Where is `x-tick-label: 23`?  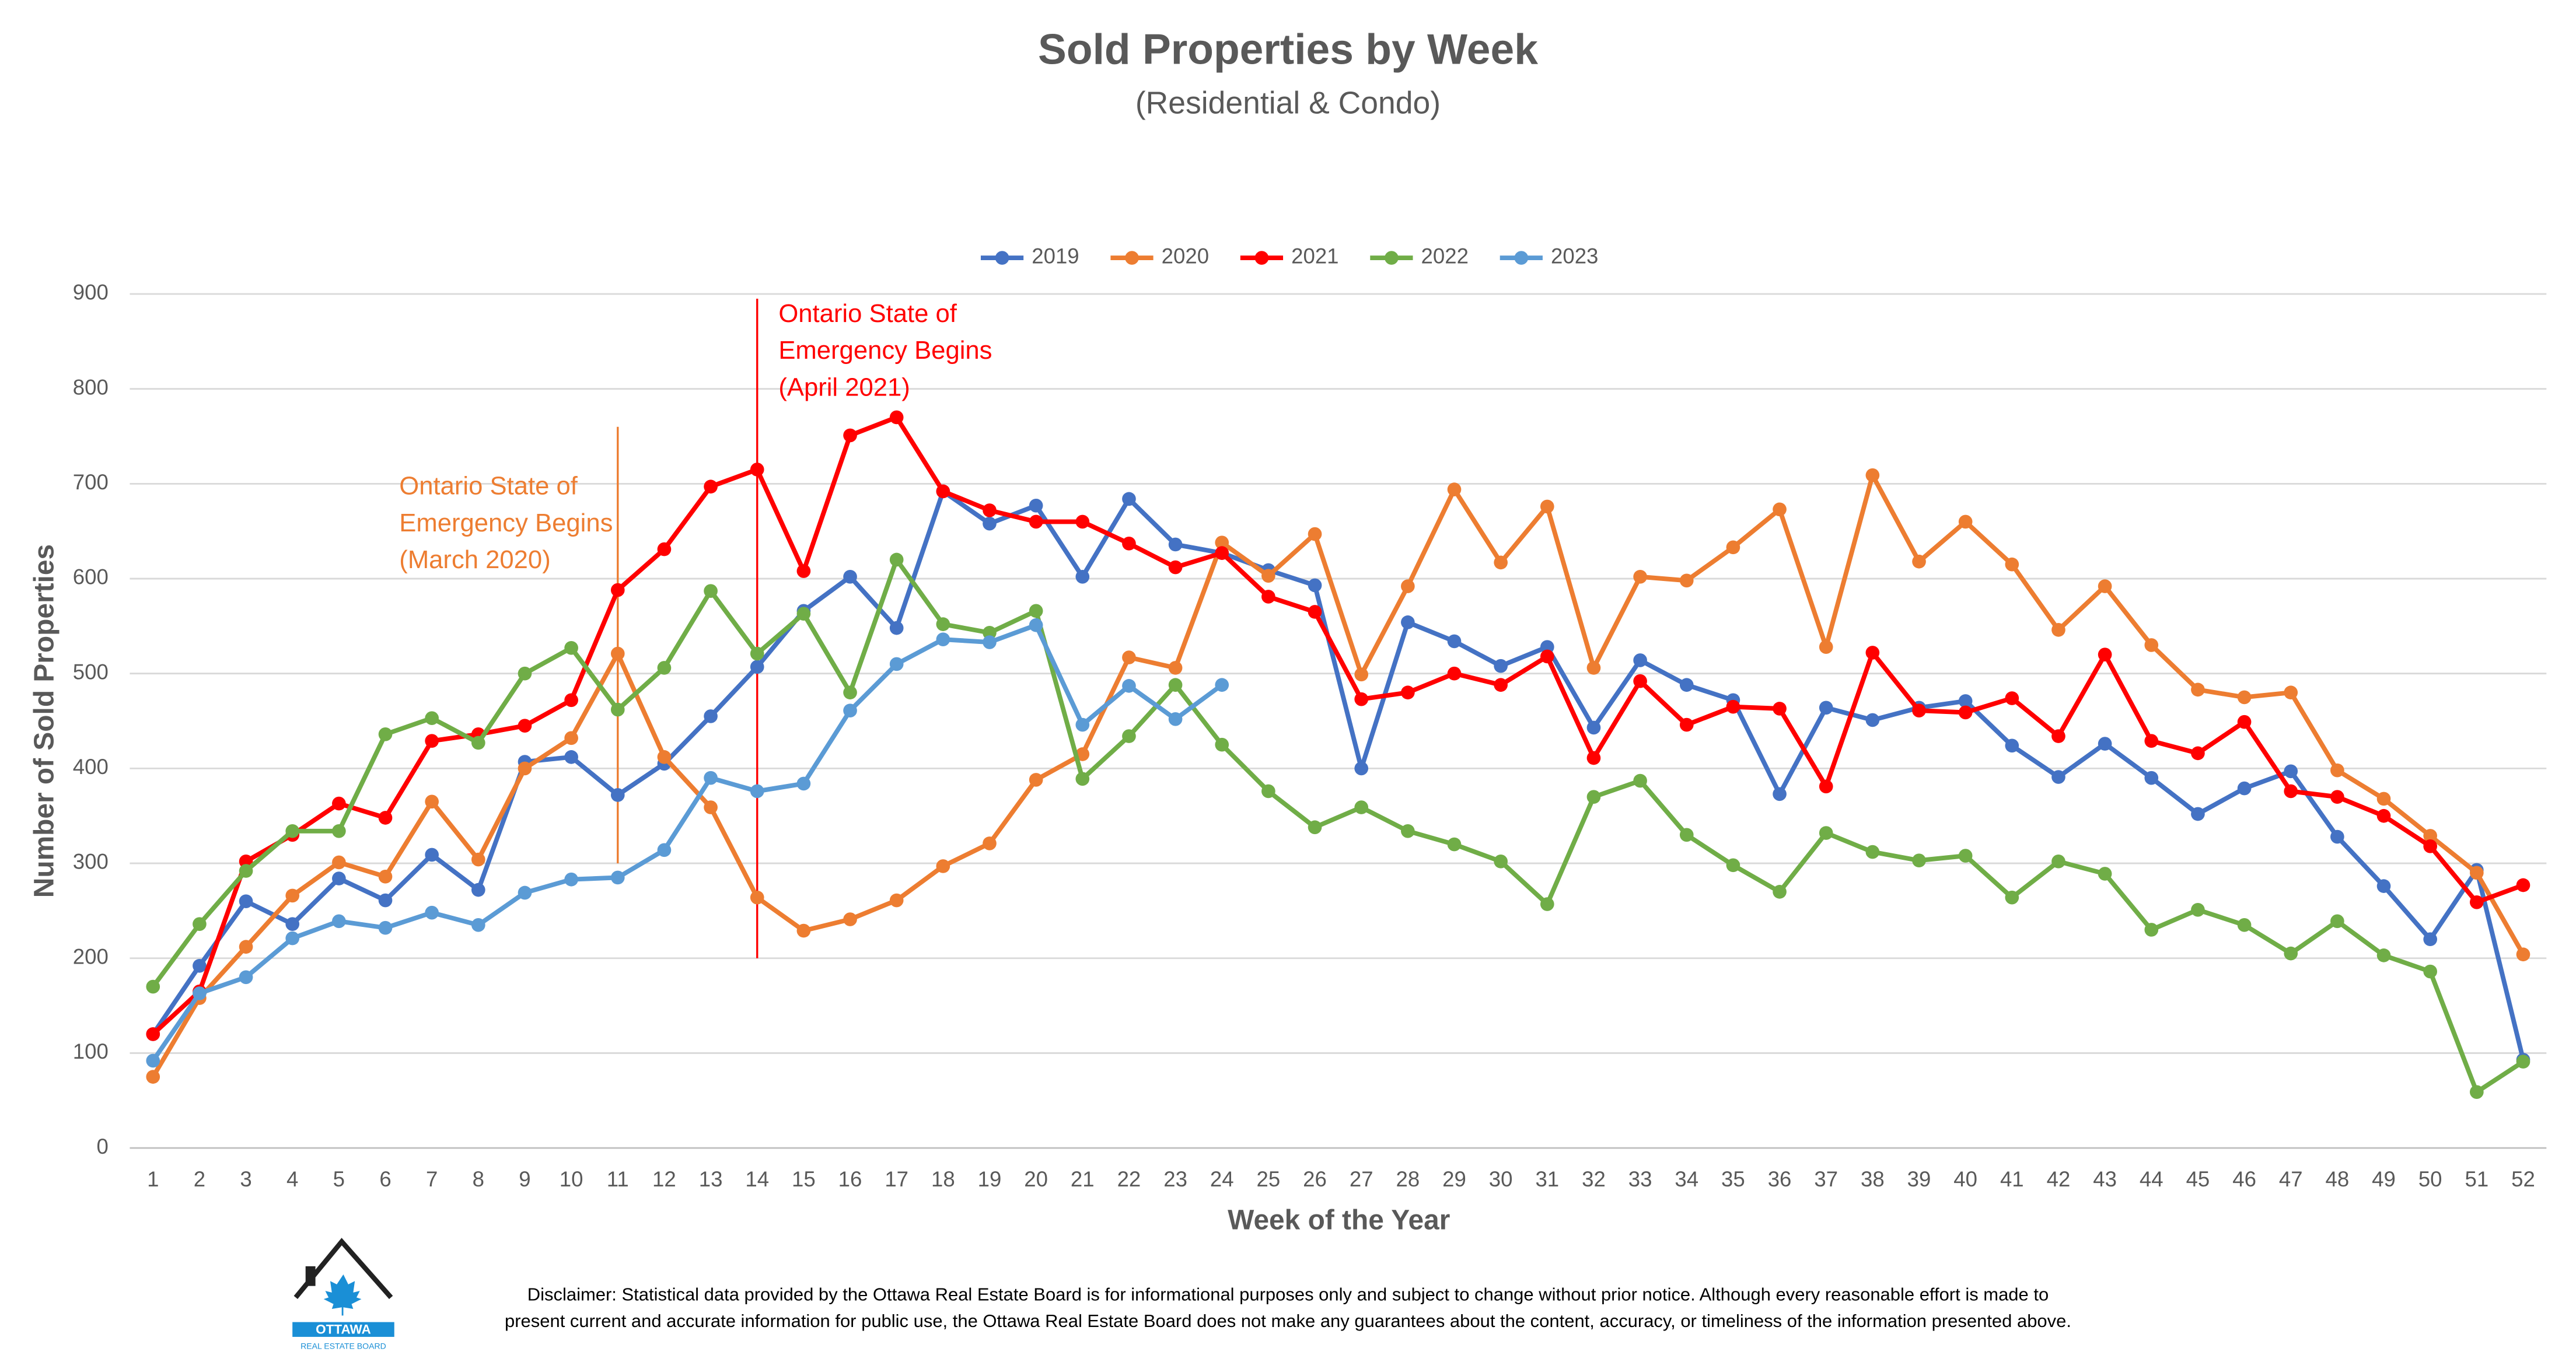
x-tick-label: 23 is located at coordinates (1175, 1179).